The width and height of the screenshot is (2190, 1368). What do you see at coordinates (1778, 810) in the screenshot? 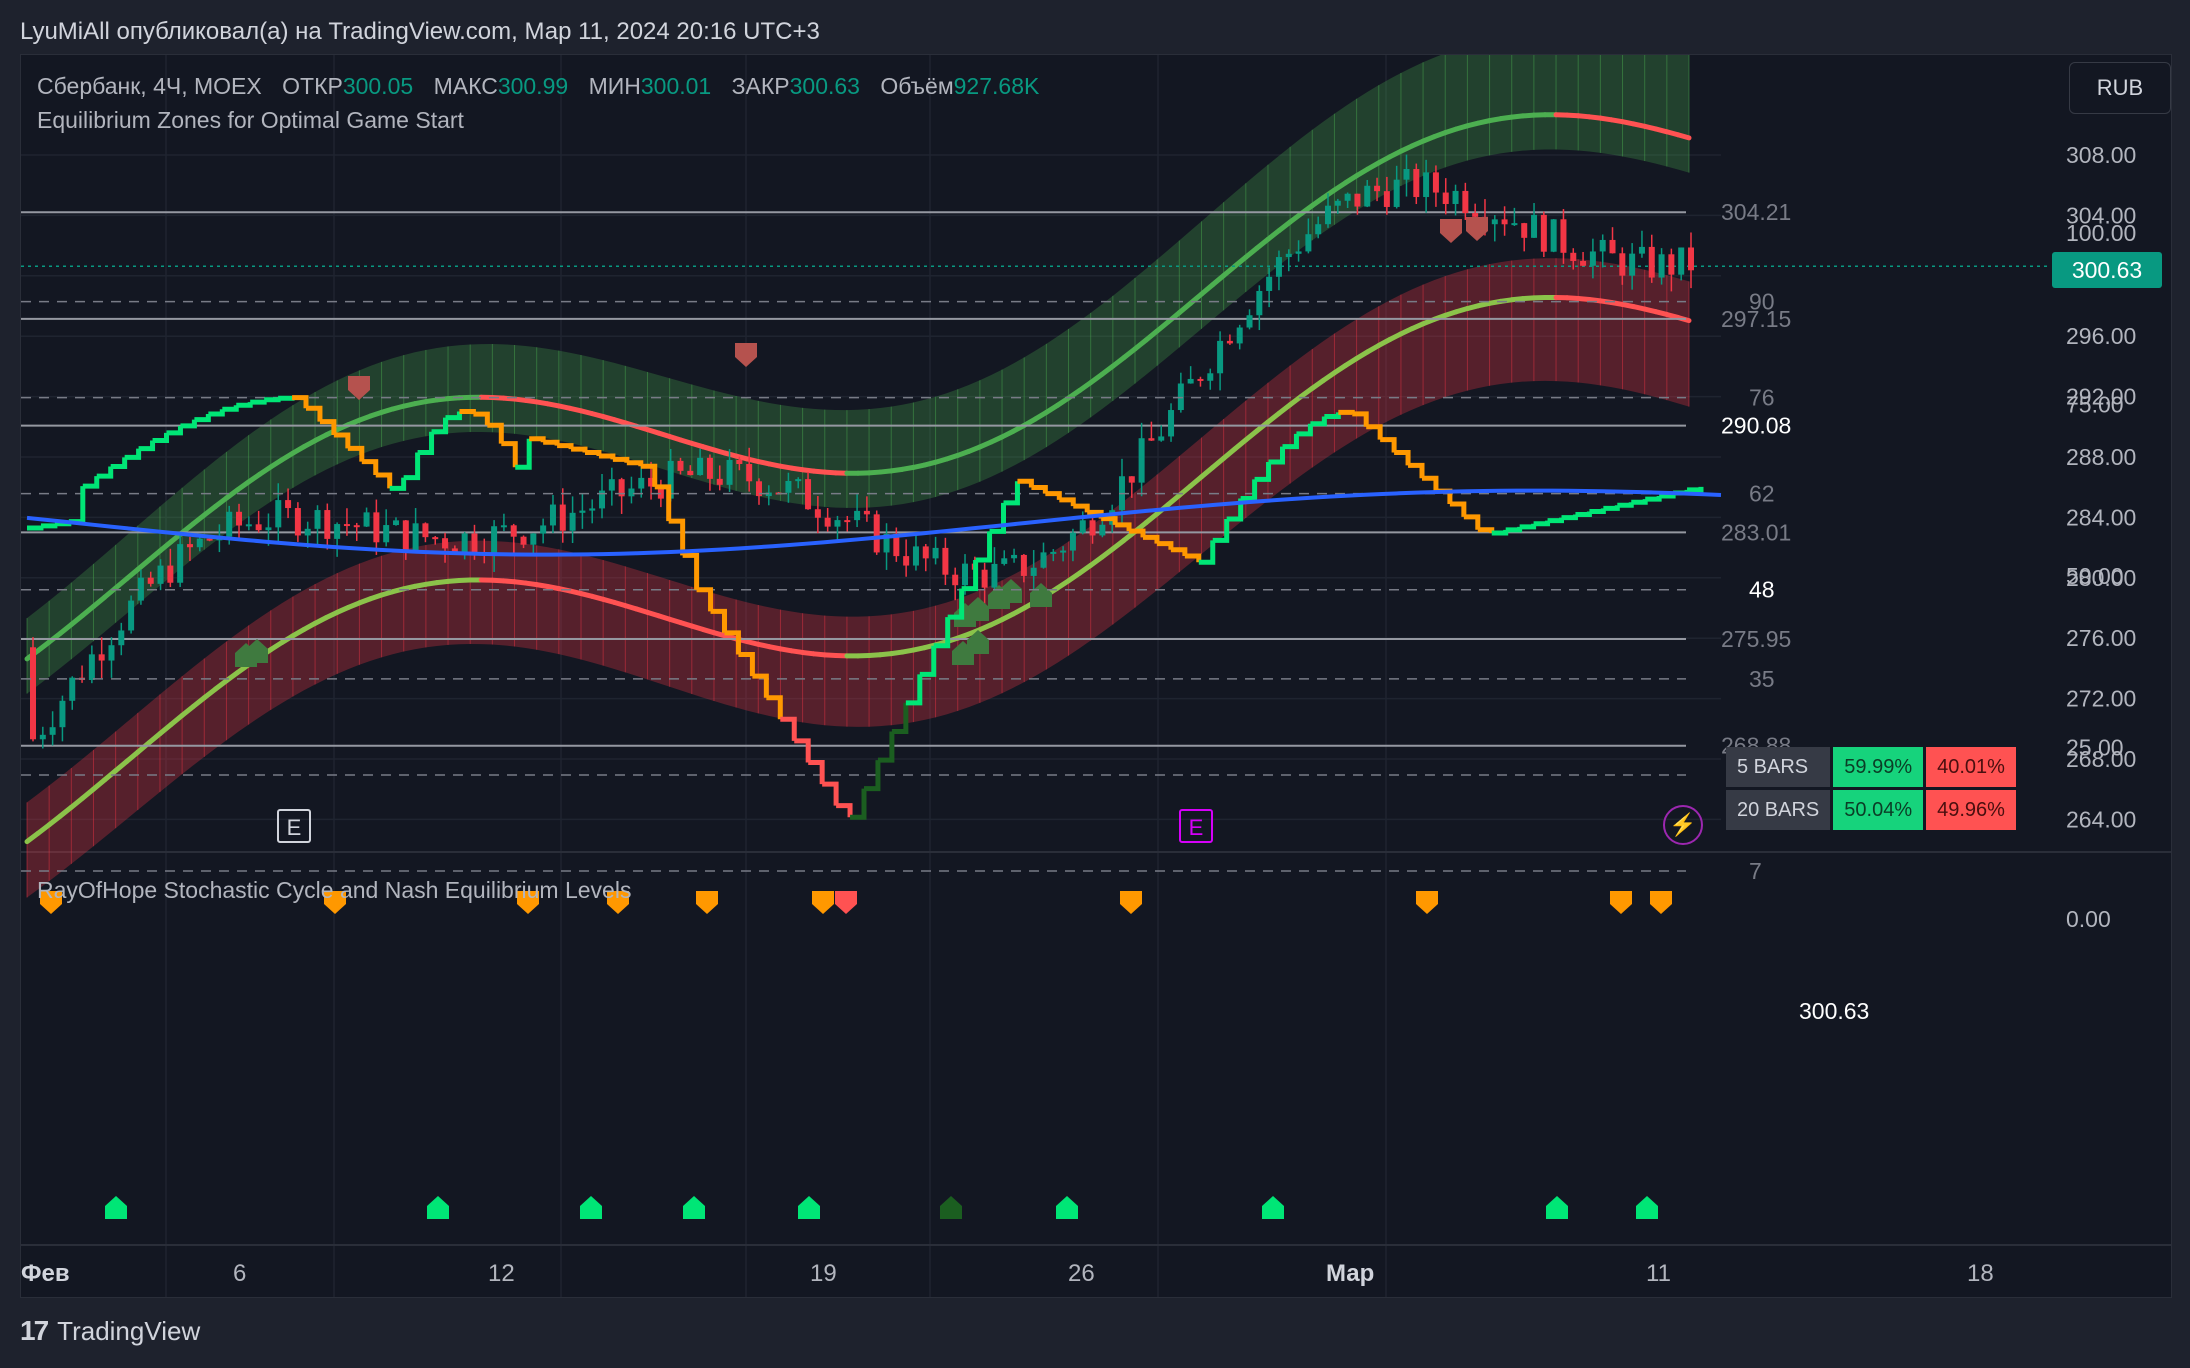
I see `stats-label: 20 BARS` at bounding box center [1778, 810].